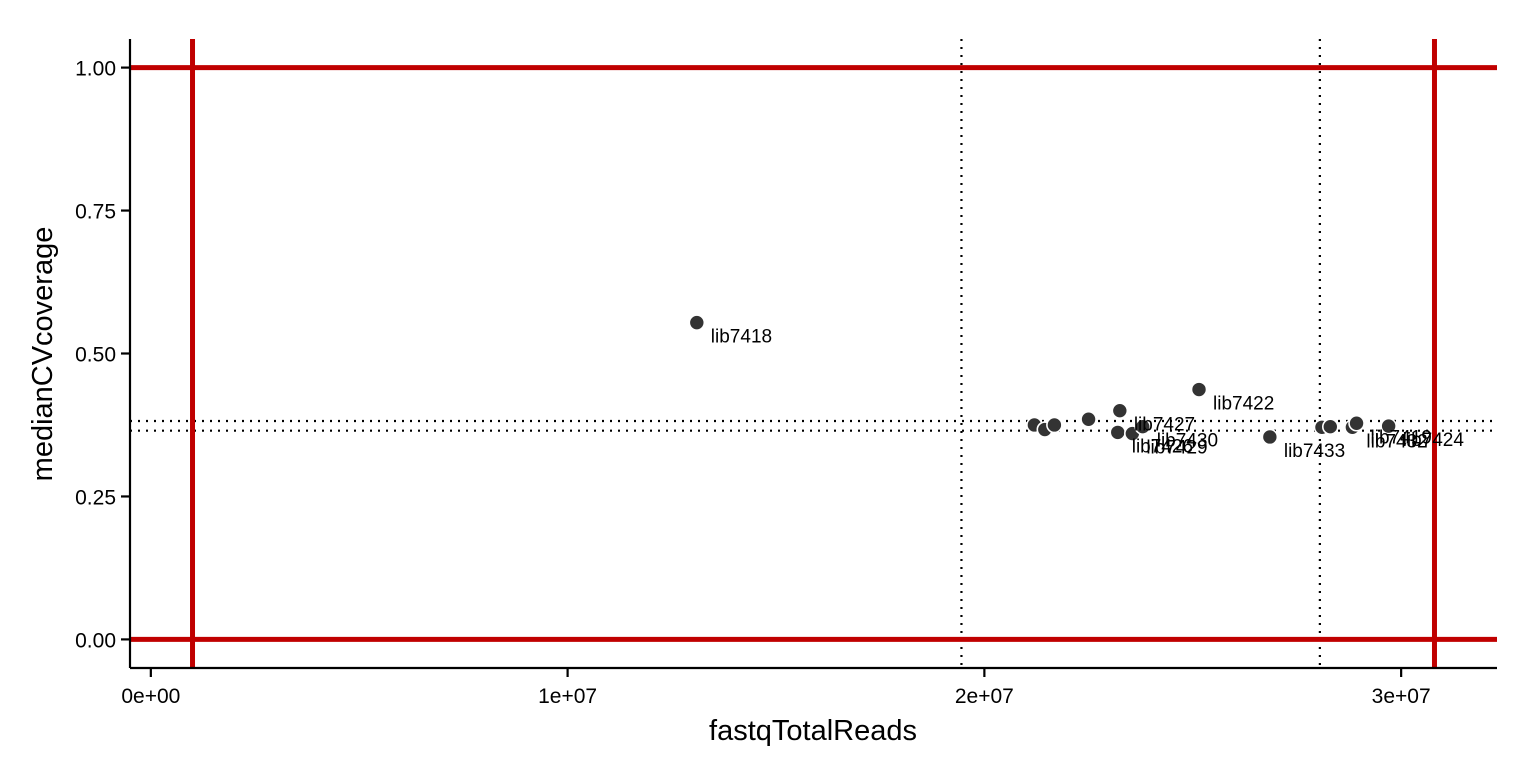  What do you see at coordinates (1243, 404) in the screenshot?
I see `point-label: lib7422` at bounding box center [1243, 404].